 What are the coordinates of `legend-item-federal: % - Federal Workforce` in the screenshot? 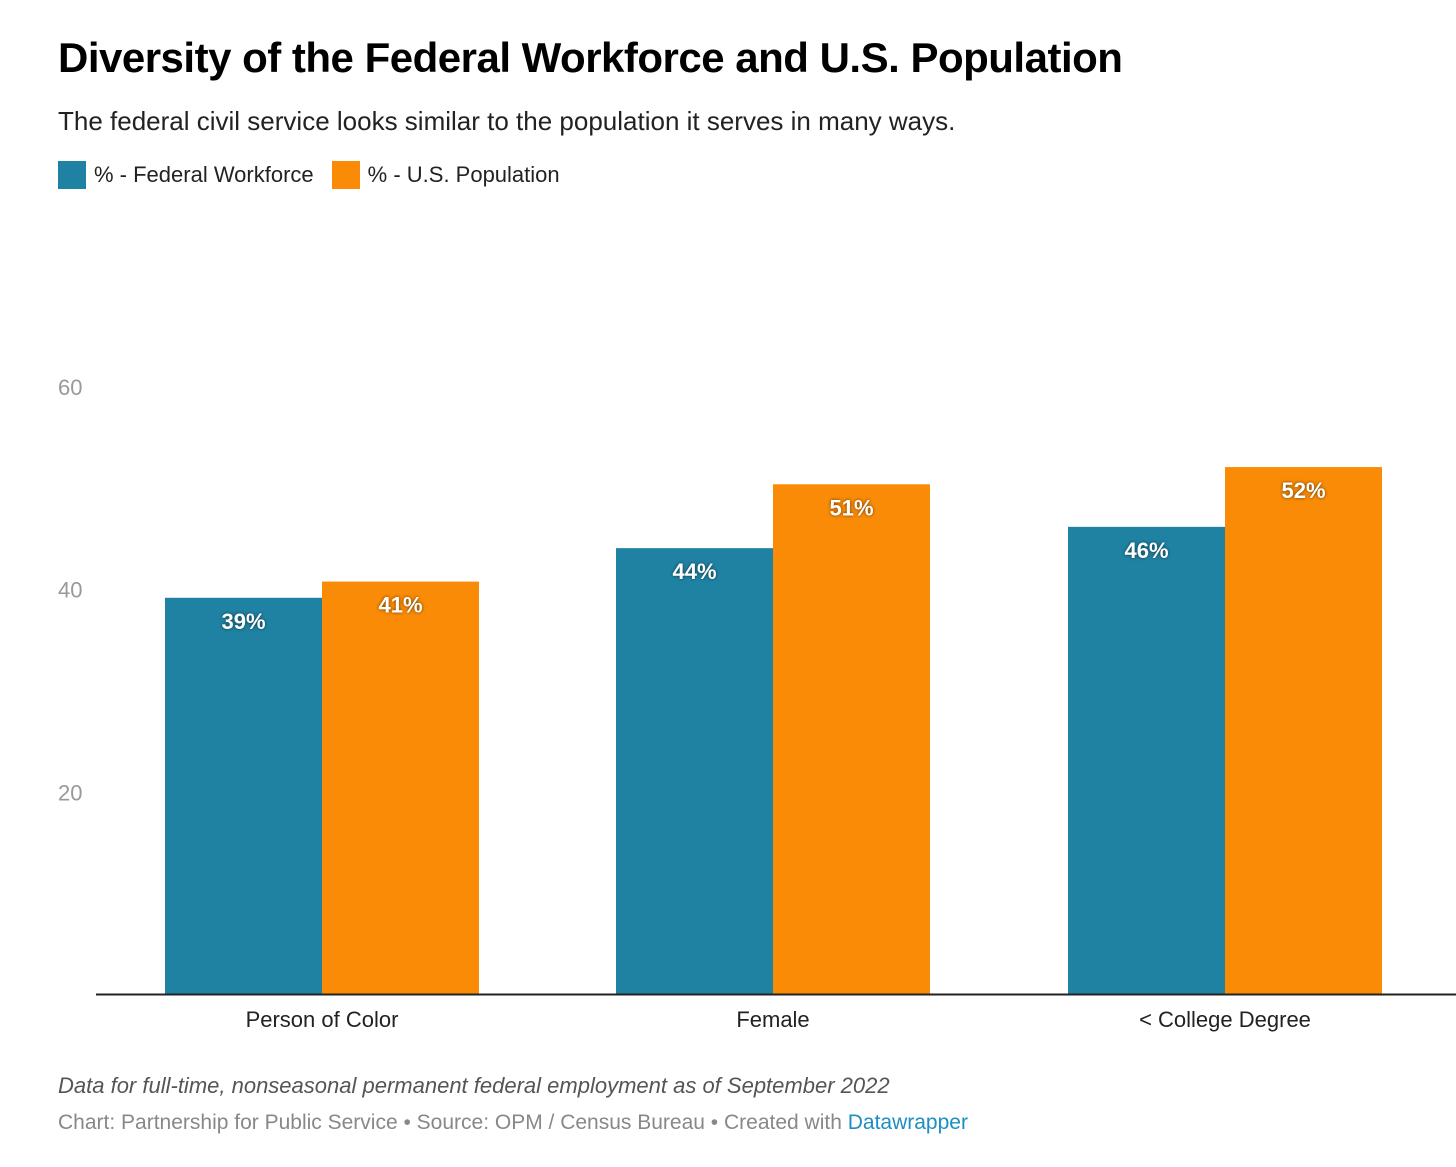 It's located at (186, 175).